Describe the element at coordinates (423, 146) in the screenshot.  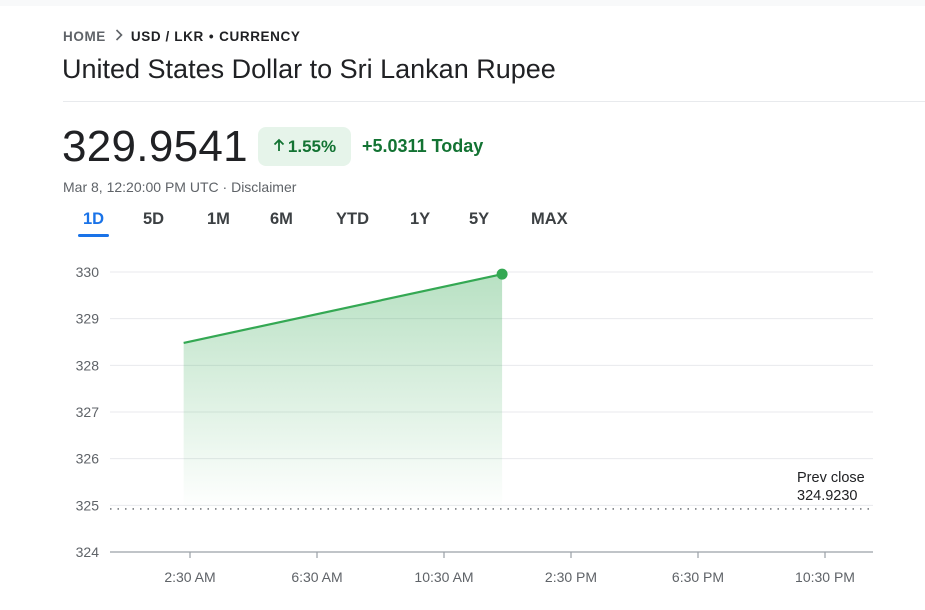
I see `change-today: +5.0311 Today` at that location.